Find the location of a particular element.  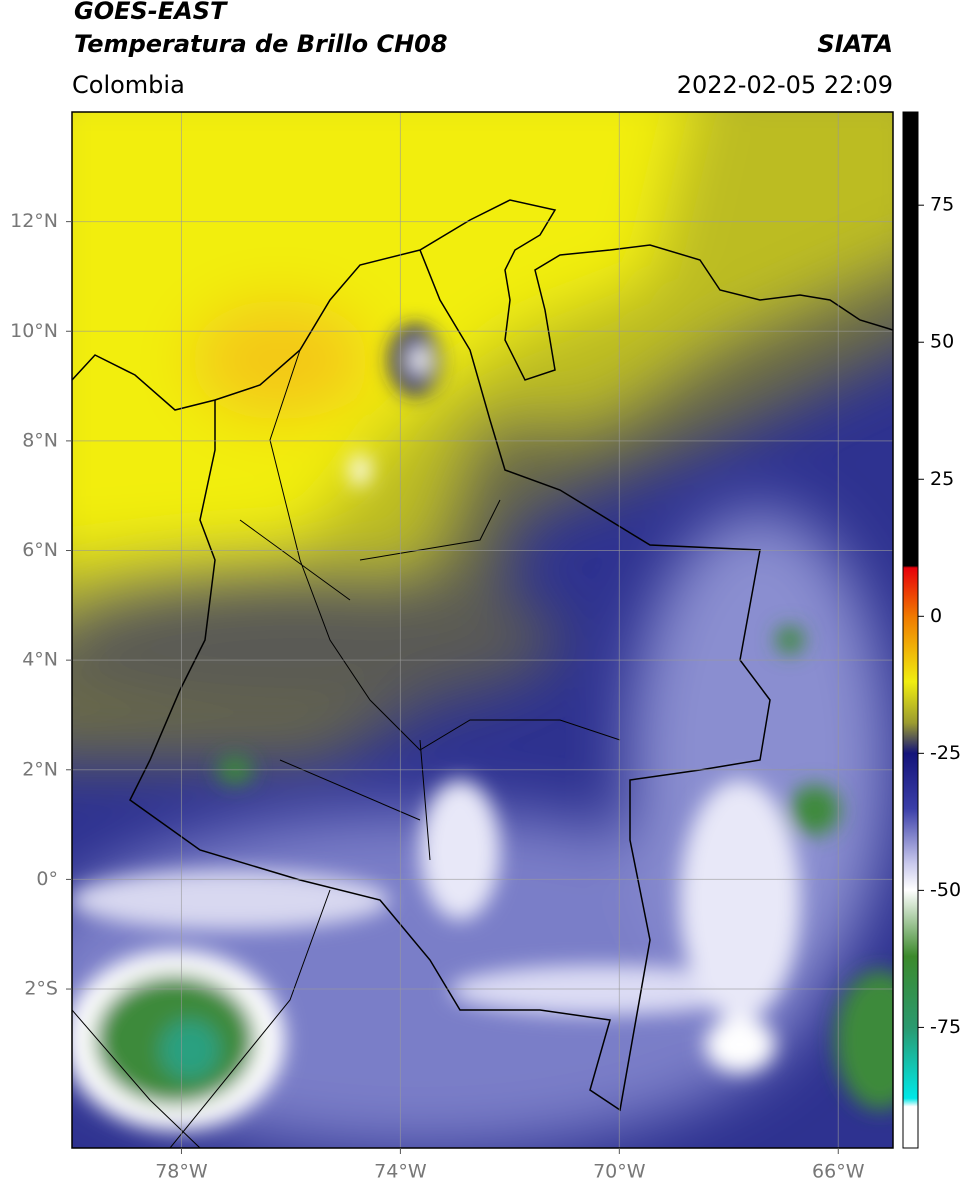

y-tick-label: 0° is located at coordinates (47, 879).